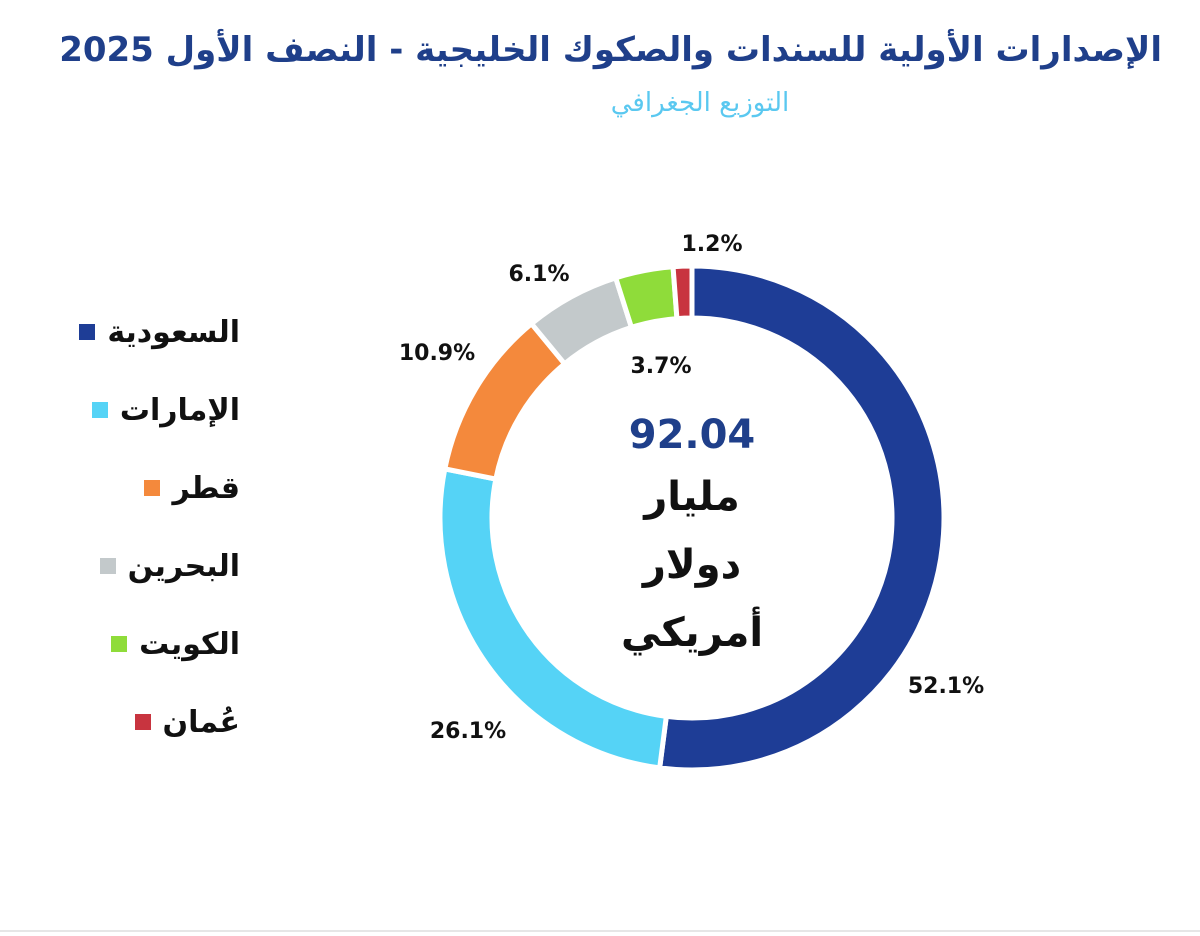 This screenshot has height=936, width=1200. I want to click on legend-swatch-oman, so click(142, 722).